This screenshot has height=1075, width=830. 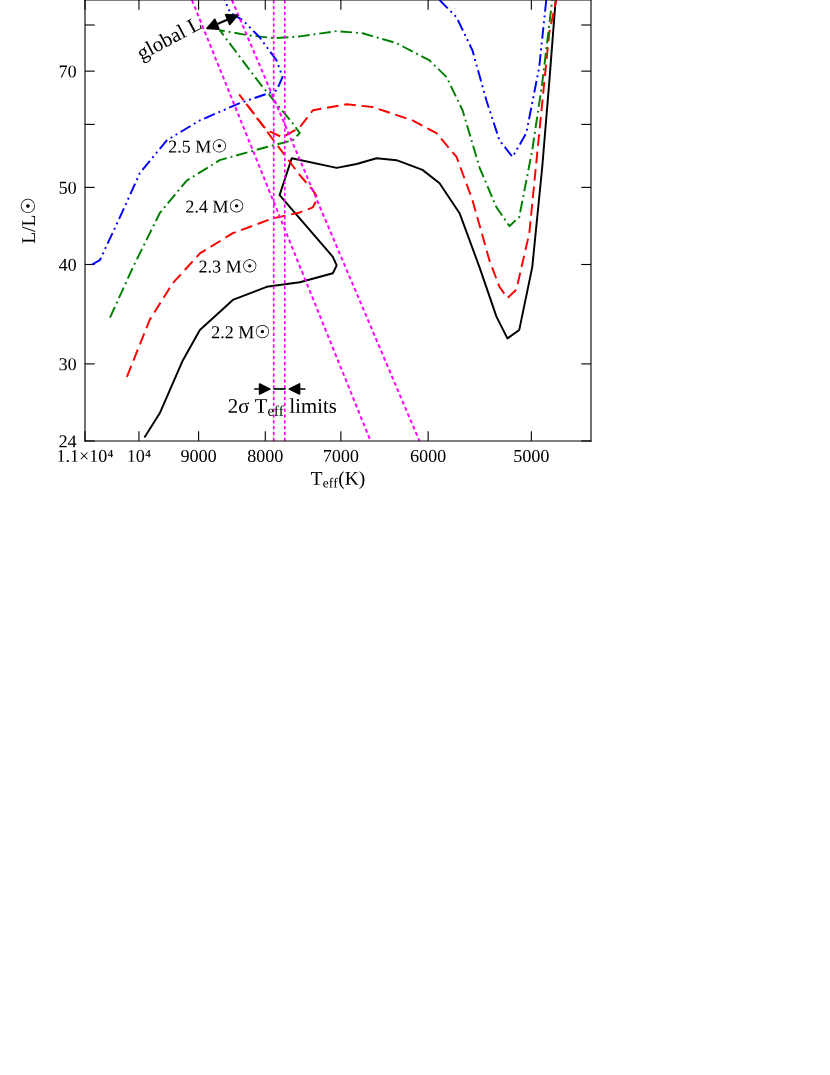 What do you see at coordinates (67, 71) in the screenshot?
I see `y-tick-label: 70` at bounding box center [67, 71].